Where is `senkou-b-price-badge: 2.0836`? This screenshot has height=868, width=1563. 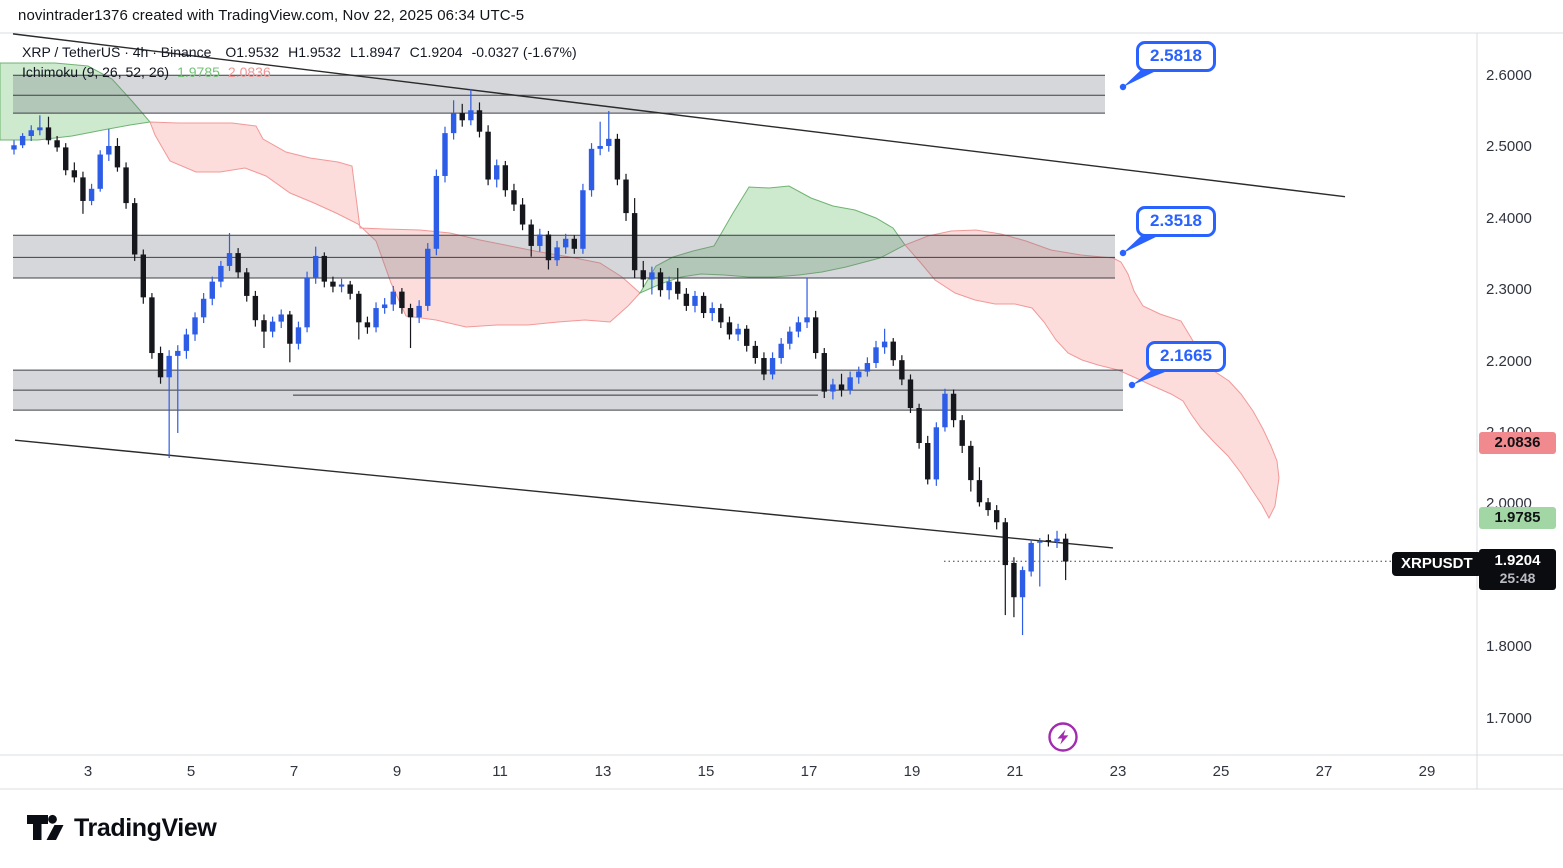 senkou-b-price-badge: 2.0836 is located at coordinates (1517, 442).